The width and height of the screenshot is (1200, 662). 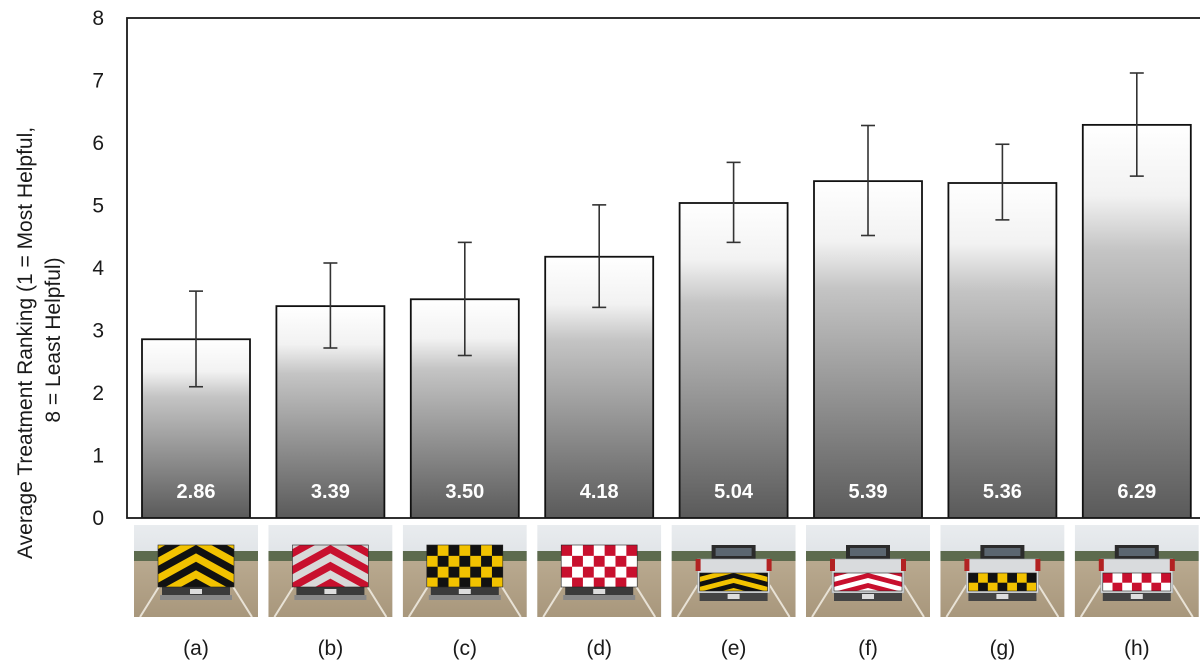 What do you see at coordinates (1136, 492) in the screenshot?
I see `data-label: 6.29` at bounding box center [1136, 492].